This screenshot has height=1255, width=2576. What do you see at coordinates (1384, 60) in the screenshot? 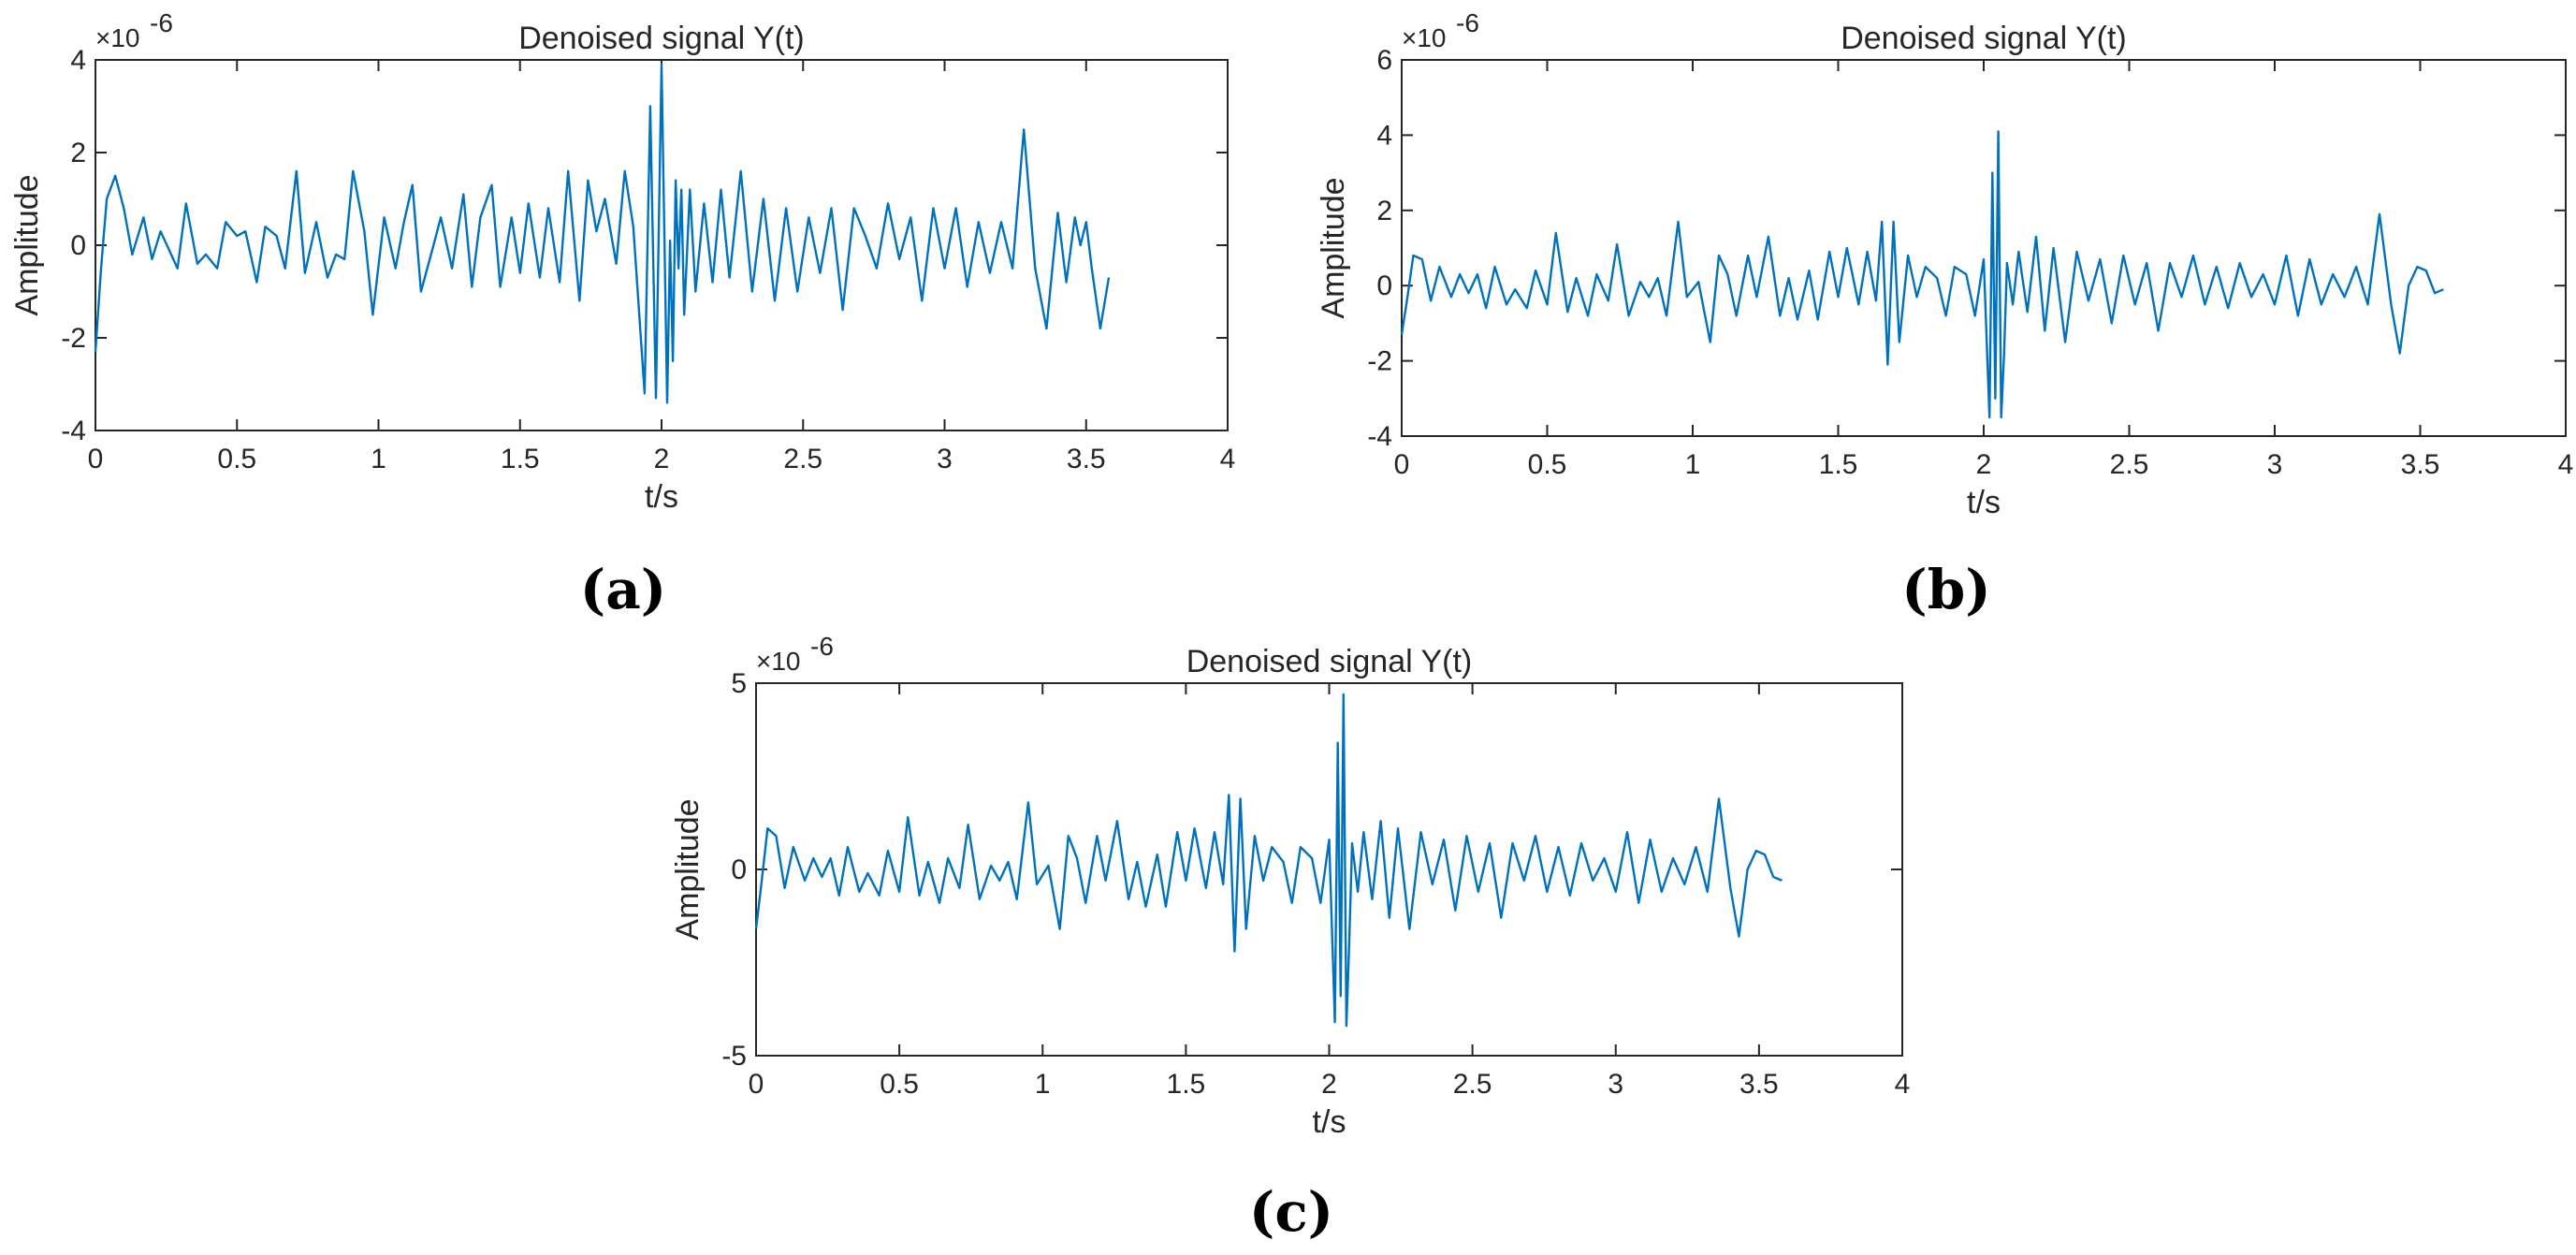
I see `y-tick-label: 6` at bounding box center [1384, 60].